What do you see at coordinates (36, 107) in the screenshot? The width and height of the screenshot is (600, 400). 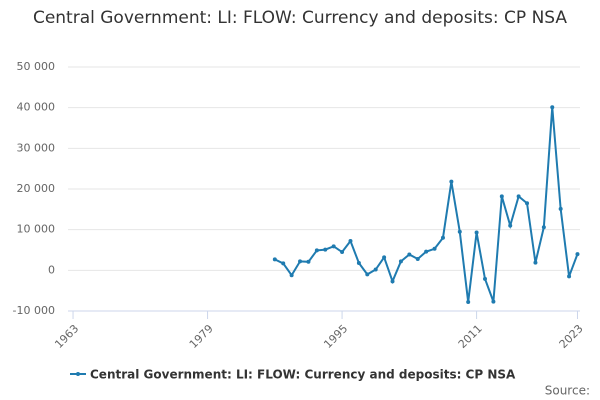 I see `y-tick-label: 40 000` at bounding box center [36, 107].